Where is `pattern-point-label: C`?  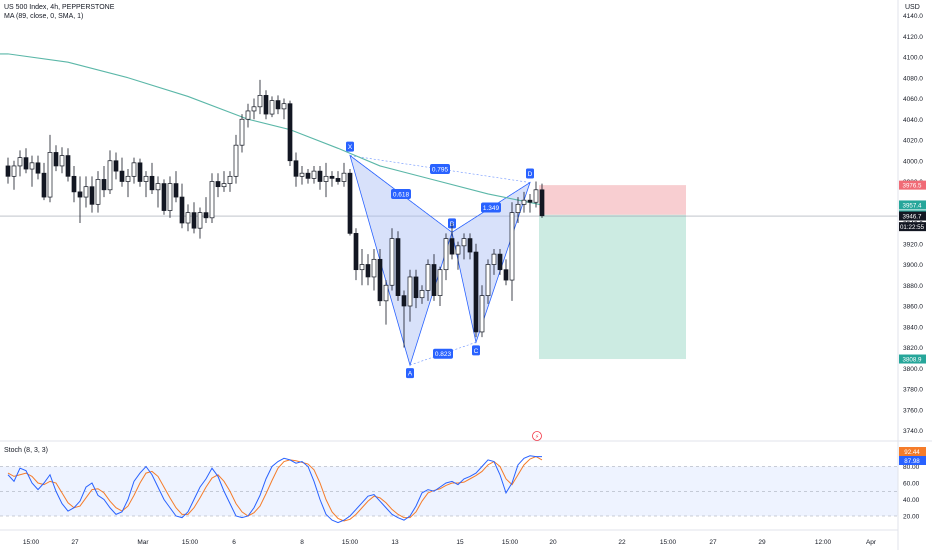
pattern-point-label: C is located at coordinates (476, 351).